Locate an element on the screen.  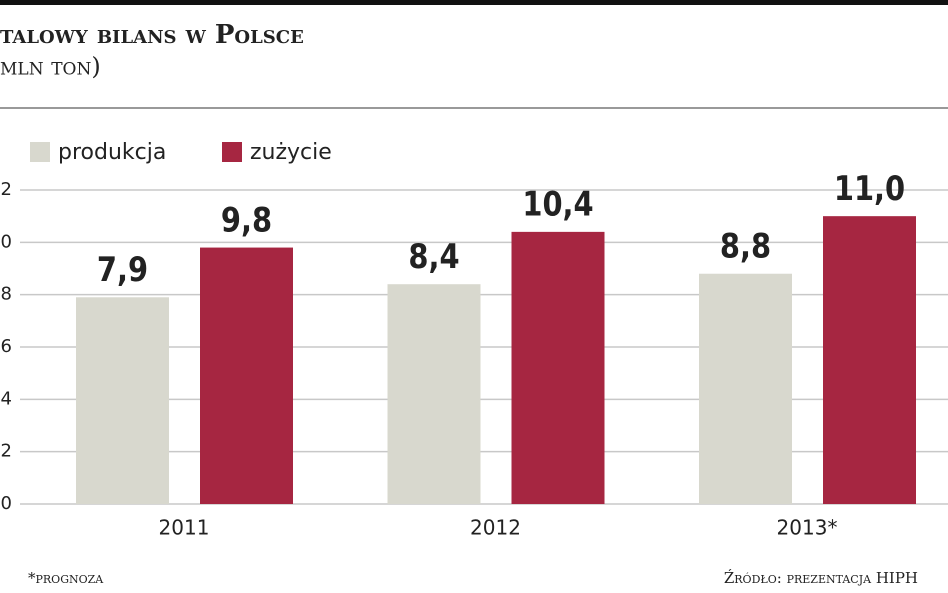
top-bar is located at coordinates (474, 2).